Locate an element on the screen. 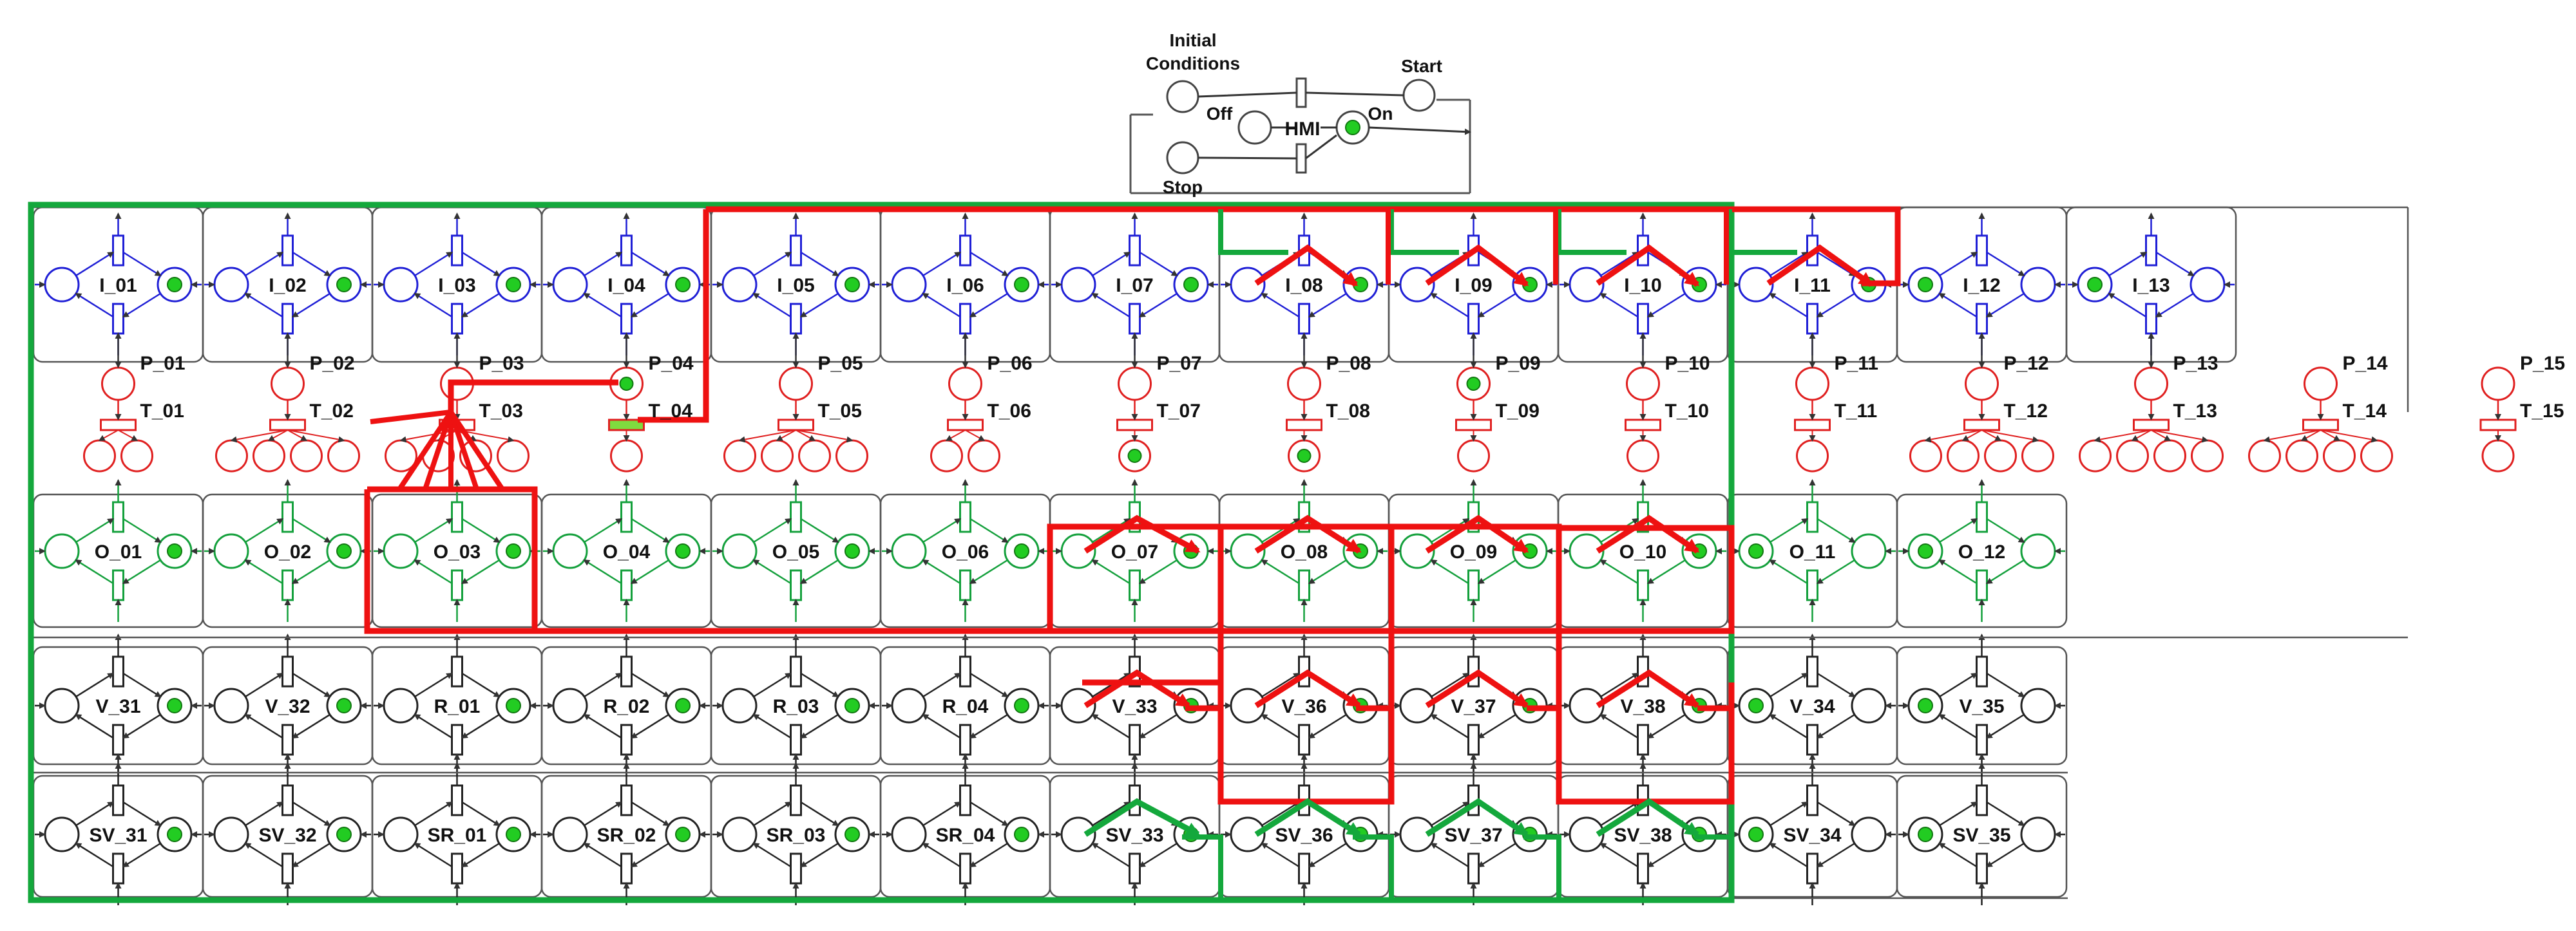 This screenshot has height=931, width=2576. module-label: O_01 is located at coordinates (118, 552).